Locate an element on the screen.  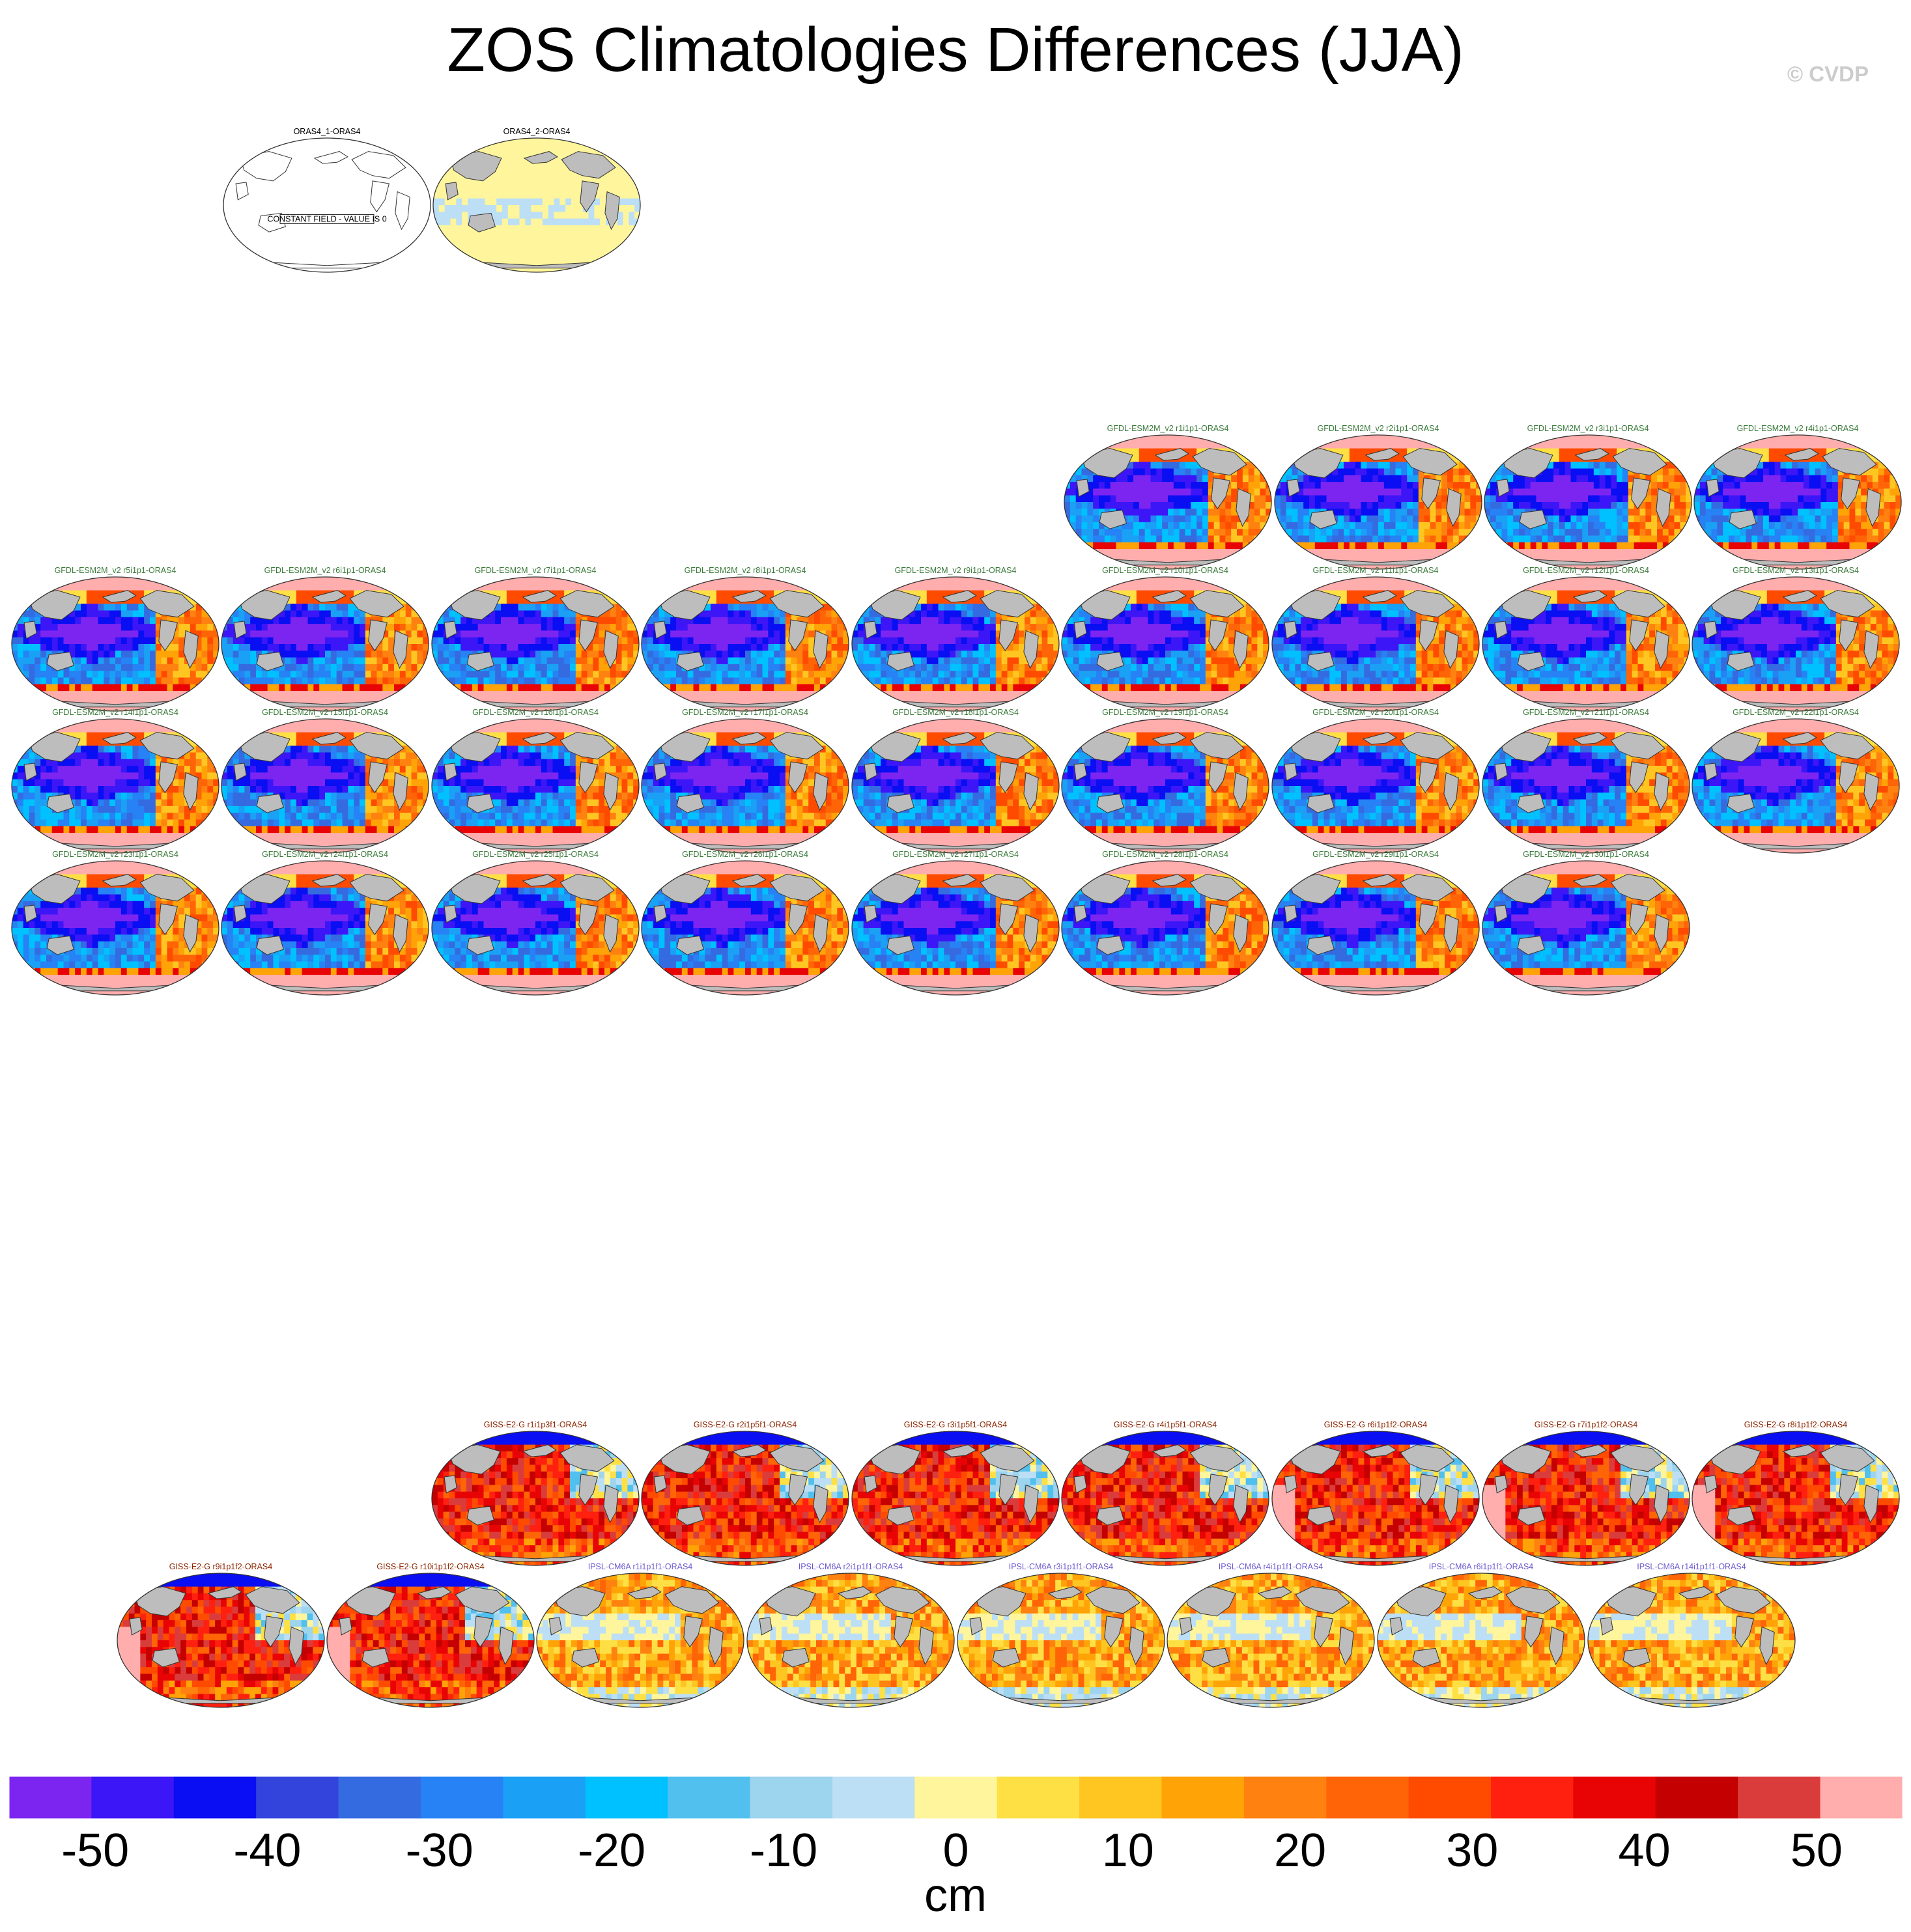
land-mask is located at coordinates (1221, 494).